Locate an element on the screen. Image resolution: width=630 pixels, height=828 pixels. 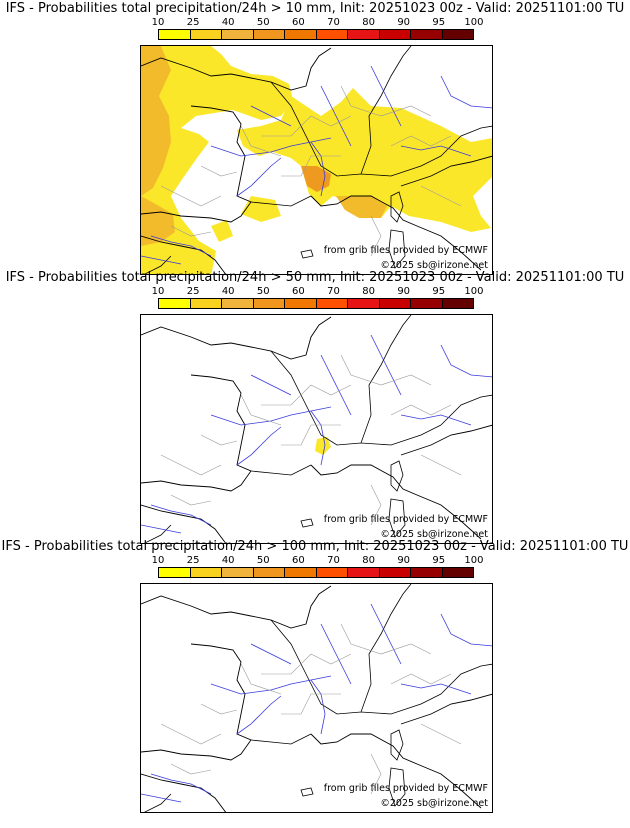
prob-area-atlantic is located at coordinates (156, 121).